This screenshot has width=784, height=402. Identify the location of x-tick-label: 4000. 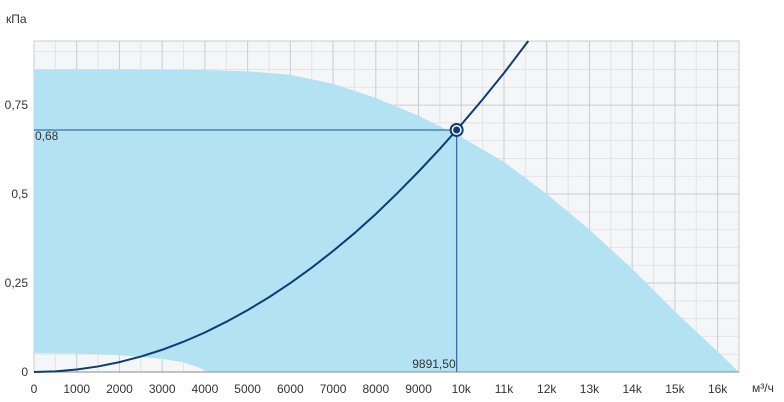
(205, 389).